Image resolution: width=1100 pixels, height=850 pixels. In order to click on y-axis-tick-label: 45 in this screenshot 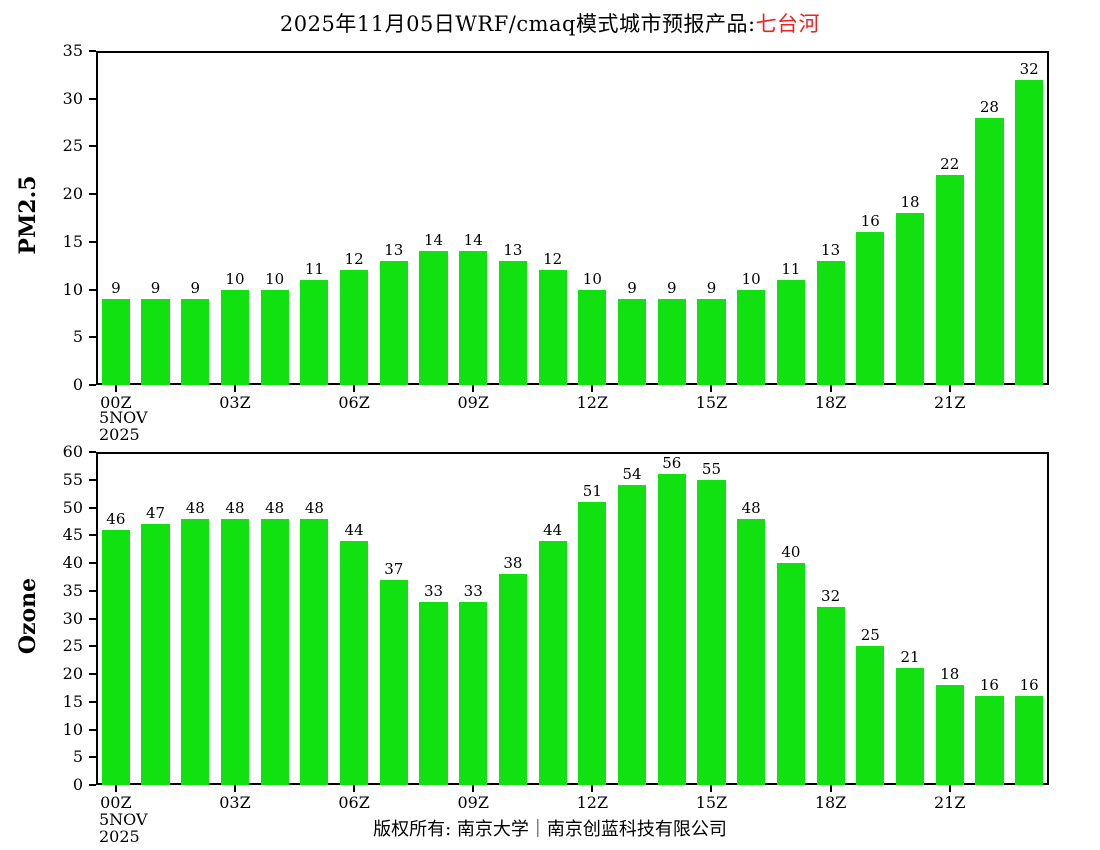, I will do `click(72, 535)`.